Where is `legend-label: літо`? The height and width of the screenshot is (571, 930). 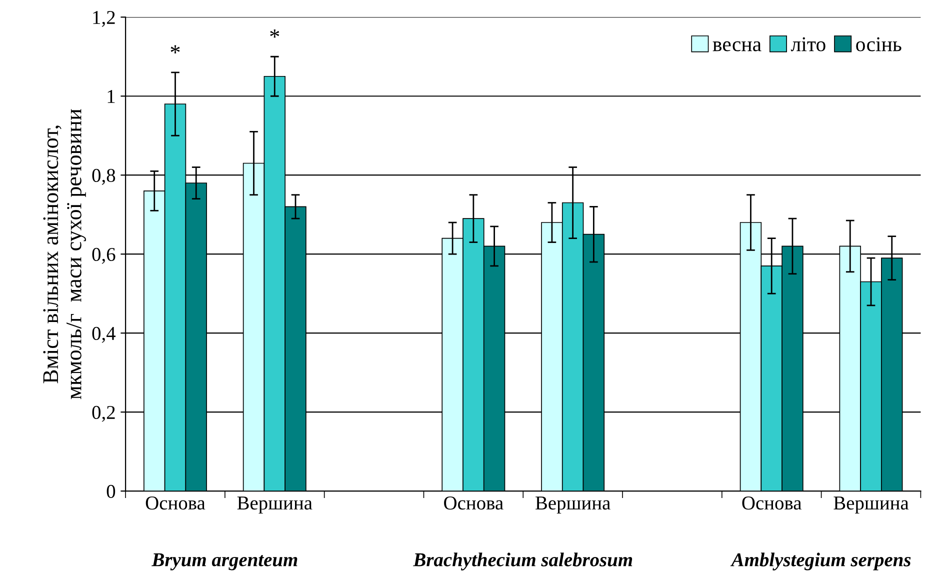 legend-label: літо is located at coordinates (808, 44).